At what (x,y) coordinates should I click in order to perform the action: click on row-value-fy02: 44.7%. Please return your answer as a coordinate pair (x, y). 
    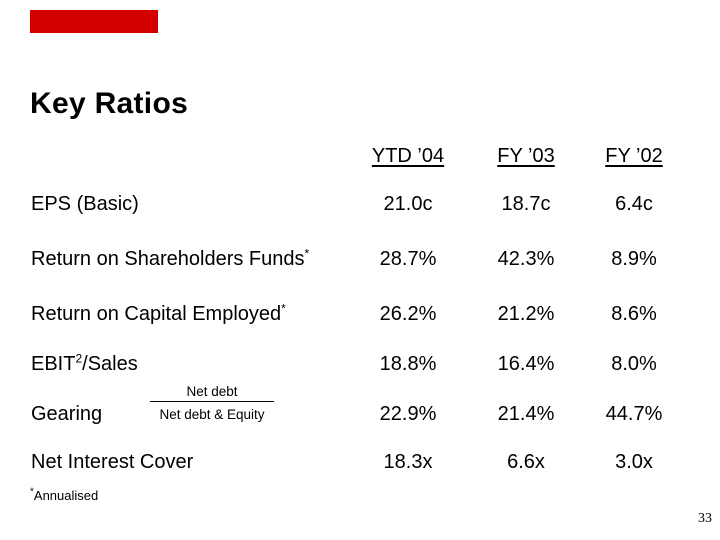
    Looking at the image, I should click on (634, 414).